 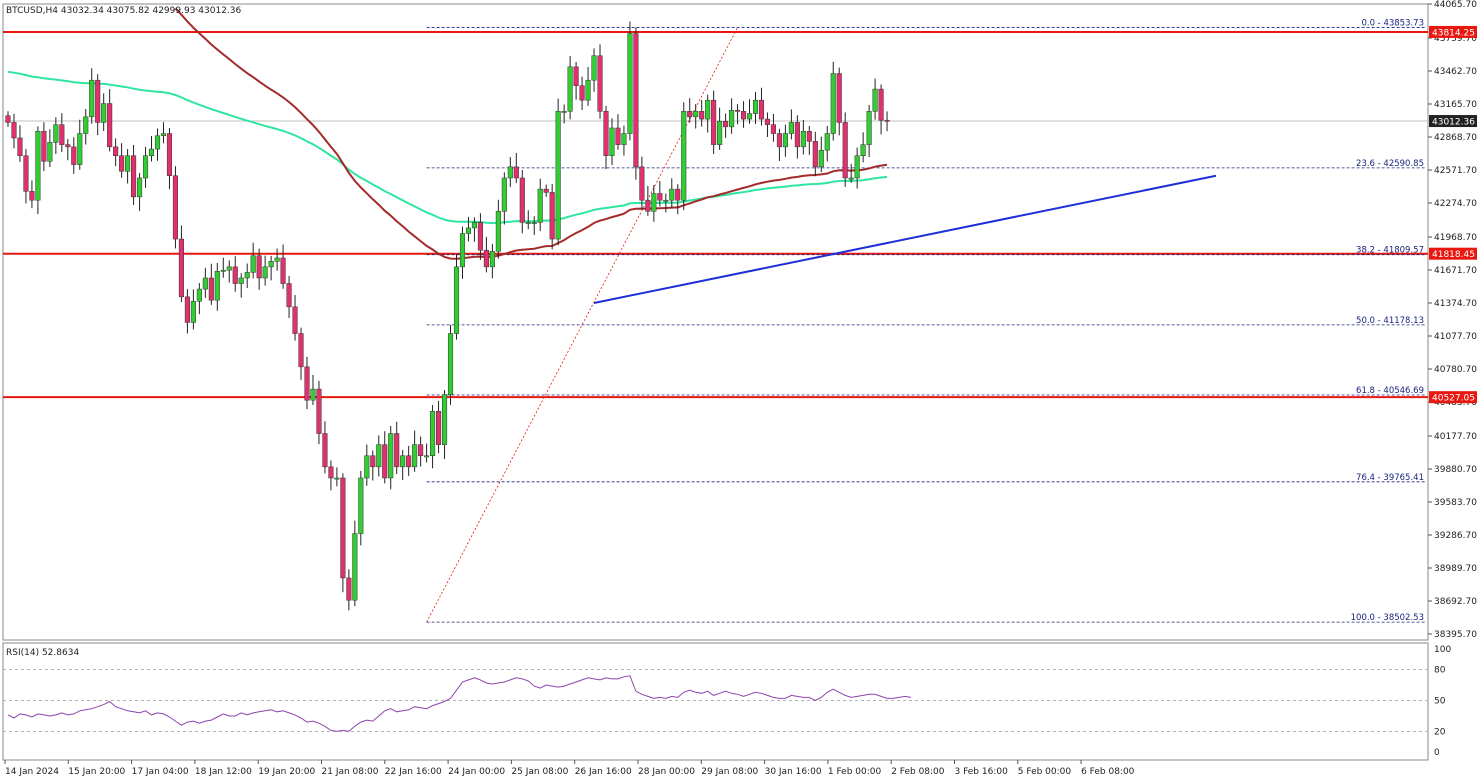 I want to click on price-tick-label: 39880.70, so click(x=1455, y=470).